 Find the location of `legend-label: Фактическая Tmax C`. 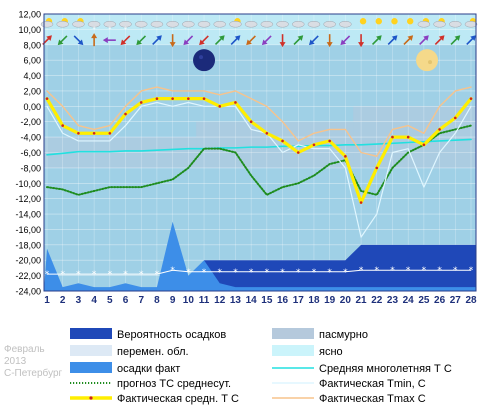

legend-label: Фактическая Tmax C is located at coordinates (372, 399).